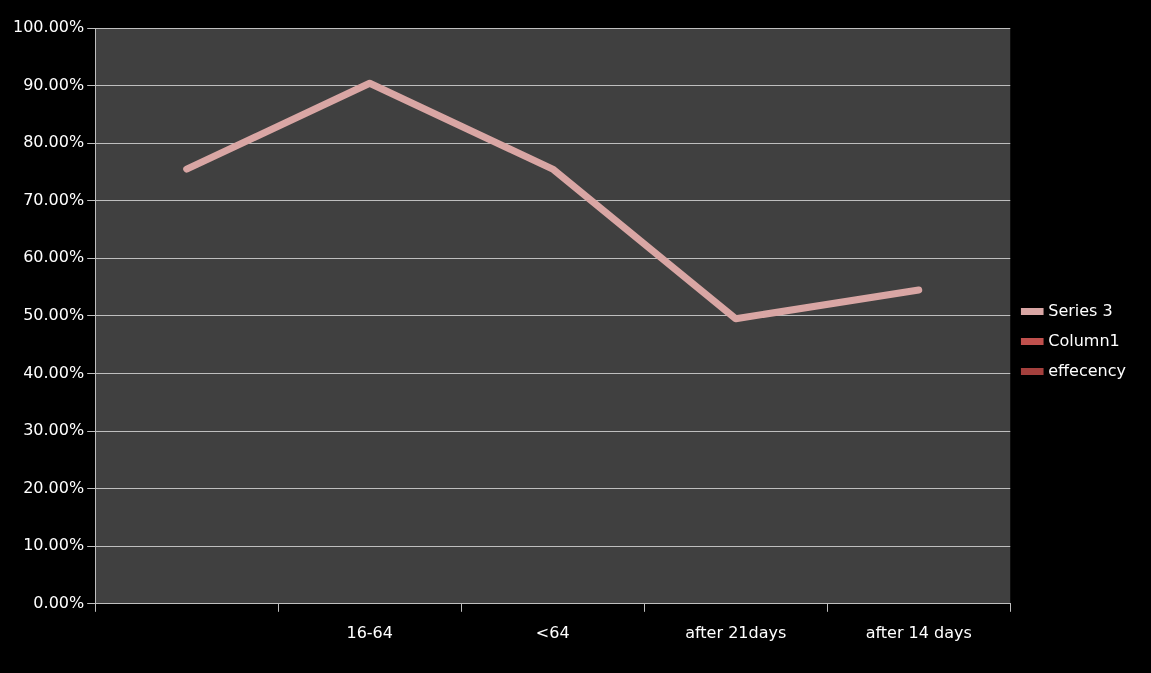 This screenshot has width=1151, height=673. Describe the element at coordinates (552, 632) in the screenshot. I see `x-tick-label: <64` at that location.